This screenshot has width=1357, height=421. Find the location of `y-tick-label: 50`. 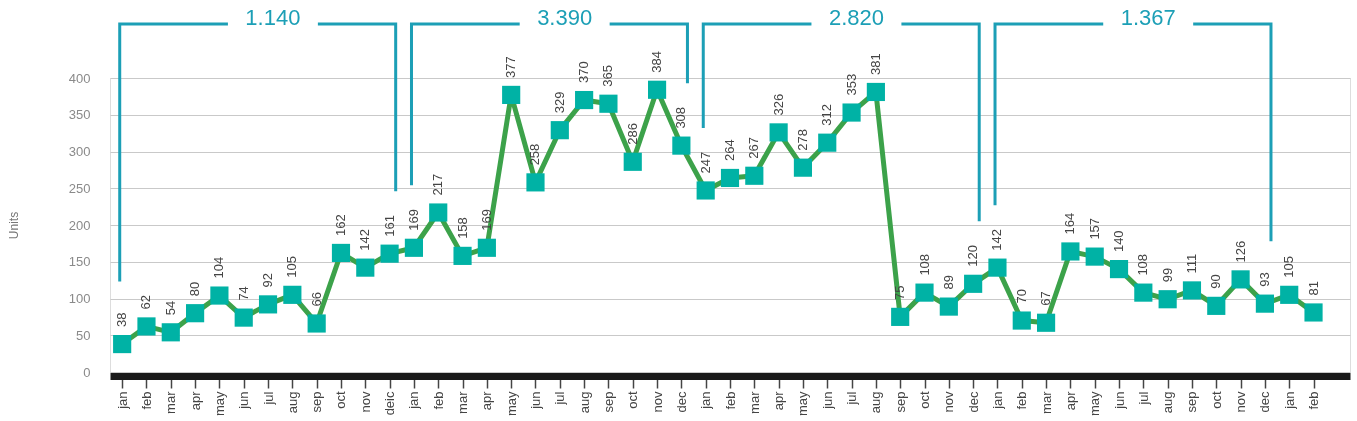

y-tick-label: 50 is located at coordinates (83, 335).